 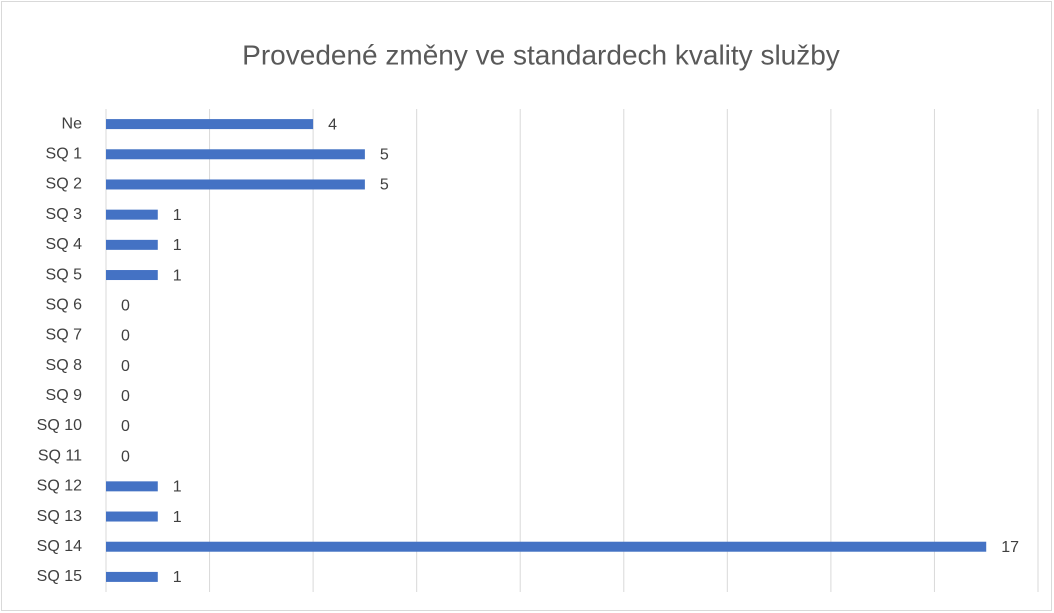 I want to click on y-tick-label: SQ 13, so click(x=59, y=516).